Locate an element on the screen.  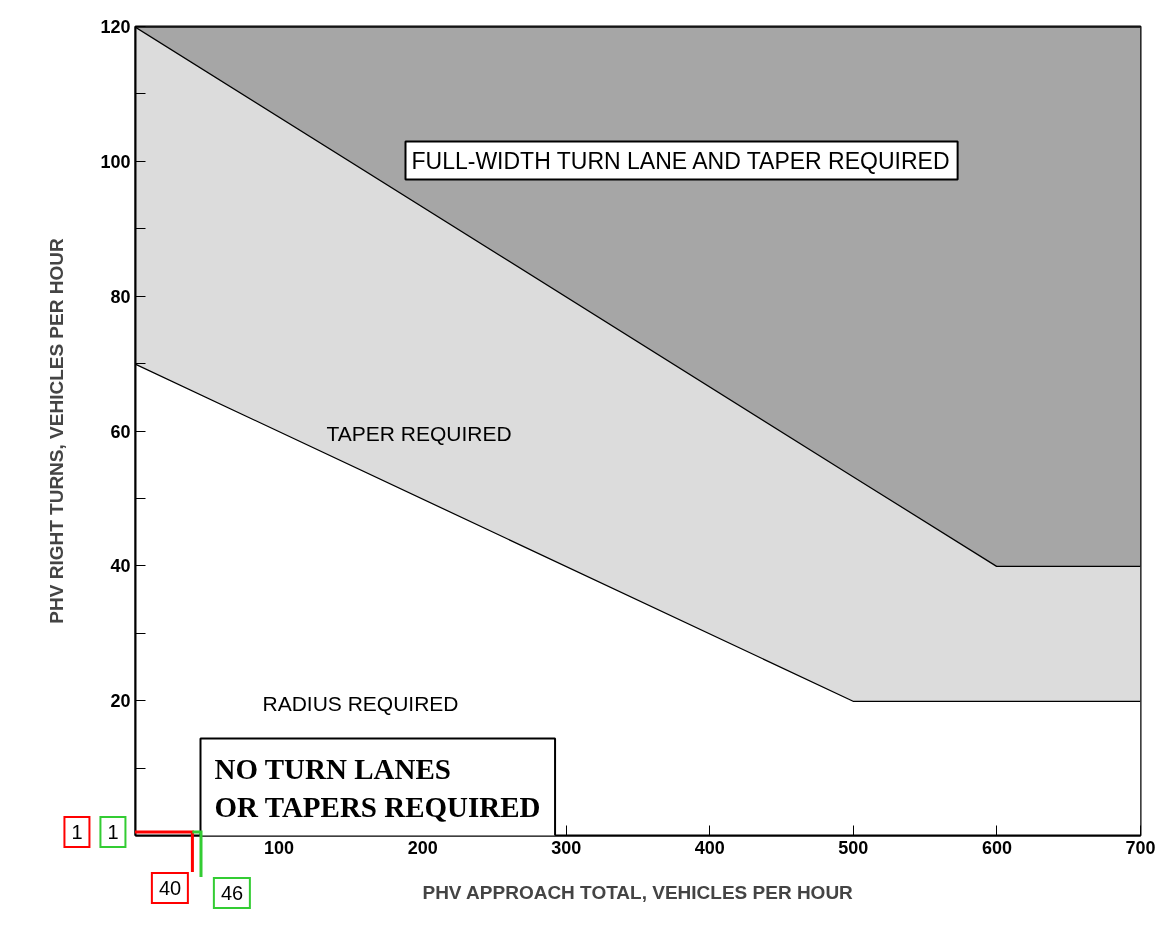
y-tick-label: 20 is located at coordinates (120, 701).